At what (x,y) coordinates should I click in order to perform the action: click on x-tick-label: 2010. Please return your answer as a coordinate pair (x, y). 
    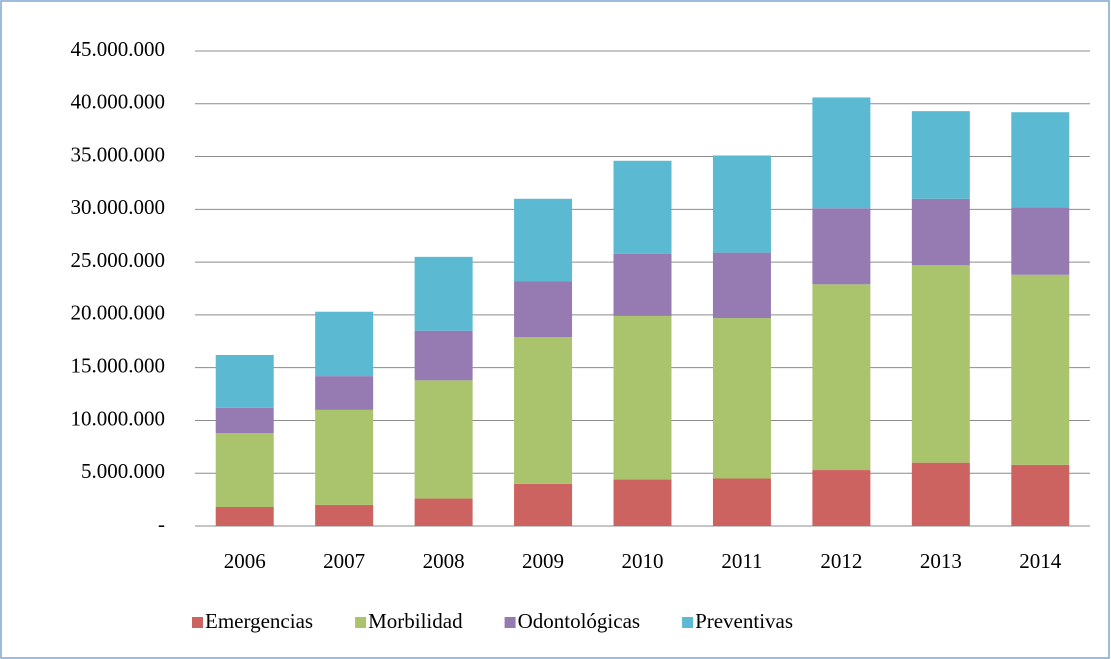
    Looking at the image, I should click on (643, 561).